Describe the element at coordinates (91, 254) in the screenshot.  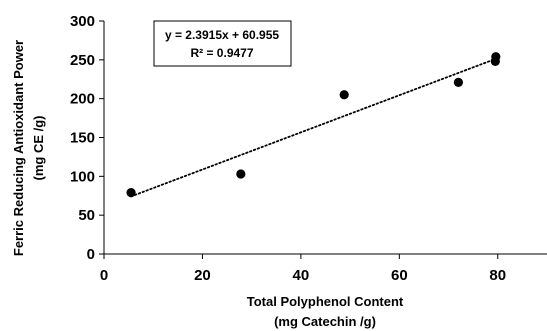
I see `y-tick-label: 0` at that location.